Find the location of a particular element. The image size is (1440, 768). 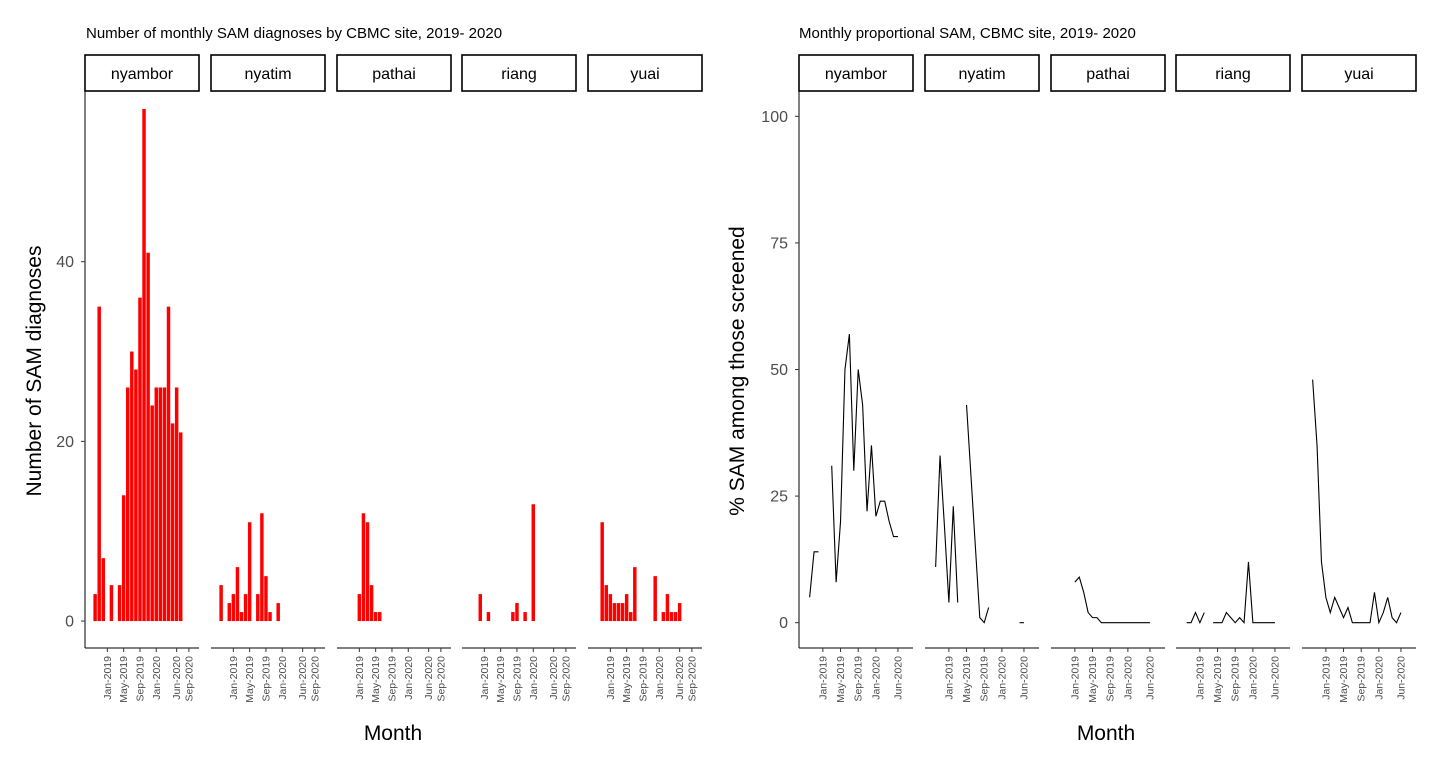

left-x-axis-title: Month is located at coordinates (393, 733).